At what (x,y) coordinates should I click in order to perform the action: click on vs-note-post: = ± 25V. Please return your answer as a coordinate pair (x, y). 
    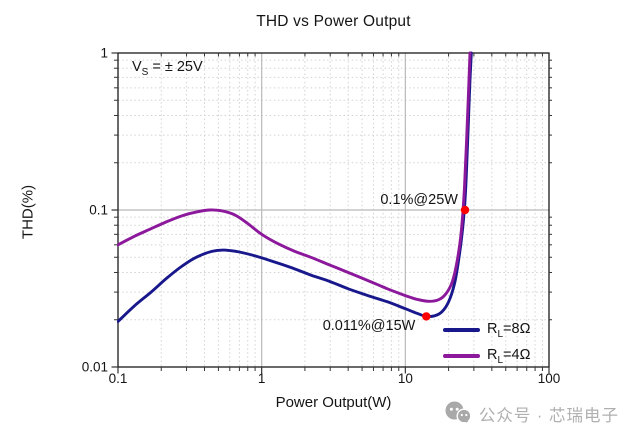
    Looking at the image, I should click on (175, 67).